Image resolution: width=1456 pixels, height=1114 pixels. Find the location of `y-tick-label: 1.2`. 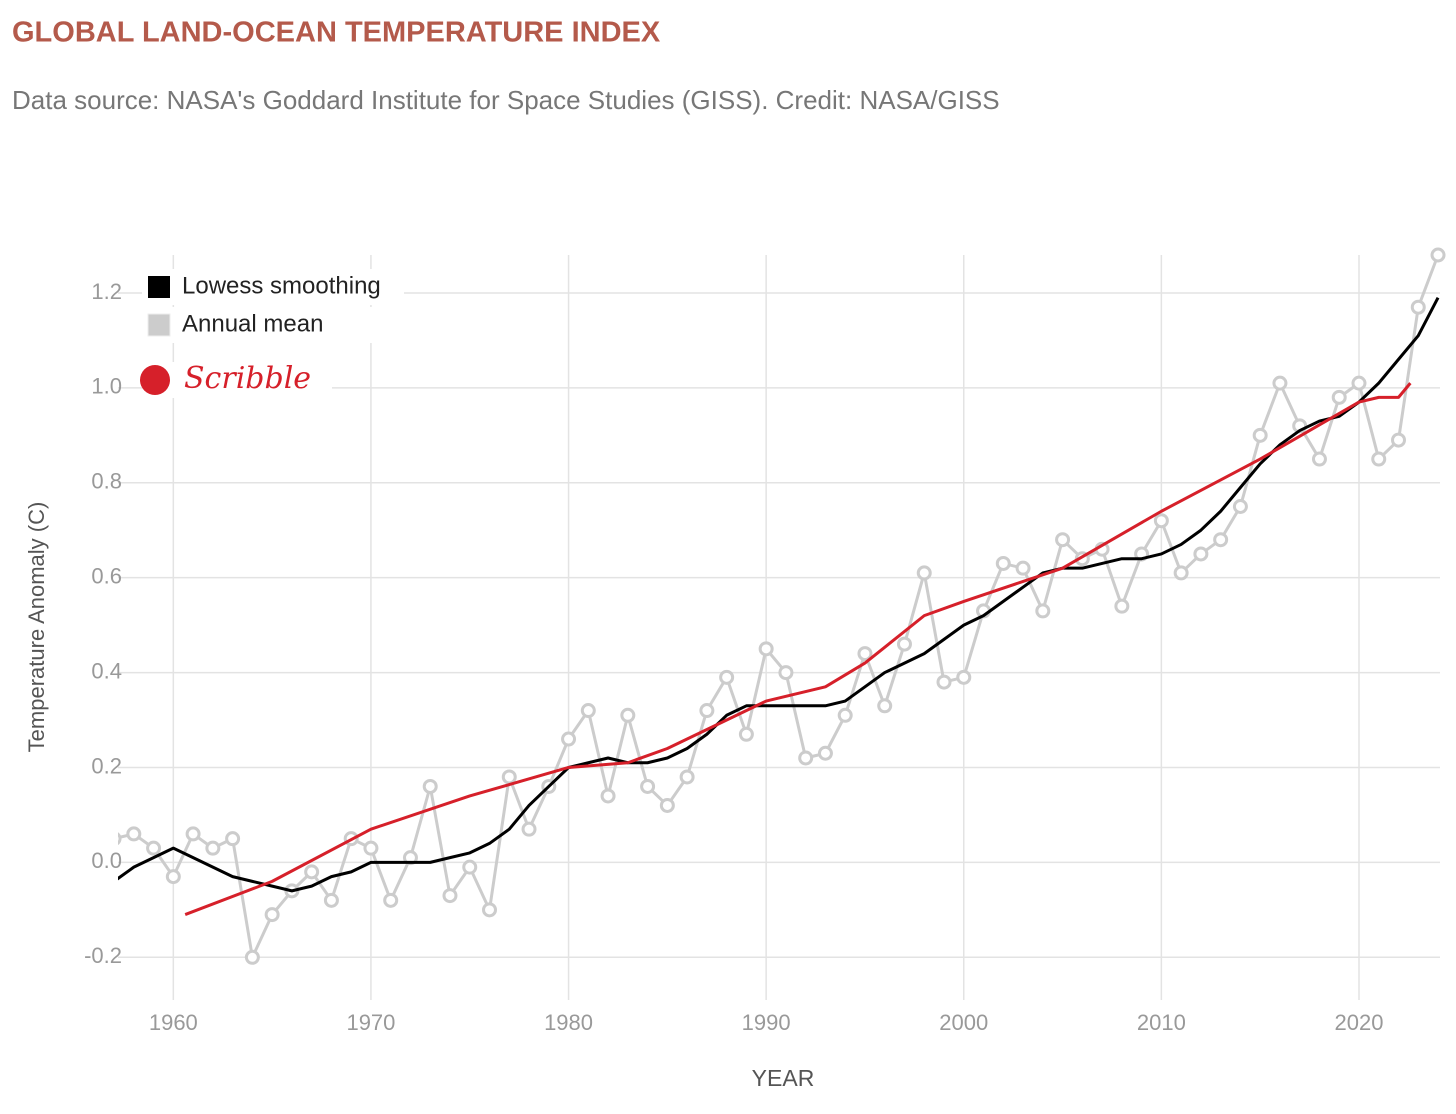

y-tick-label: 1.2 is located at coordinates (106, 291).